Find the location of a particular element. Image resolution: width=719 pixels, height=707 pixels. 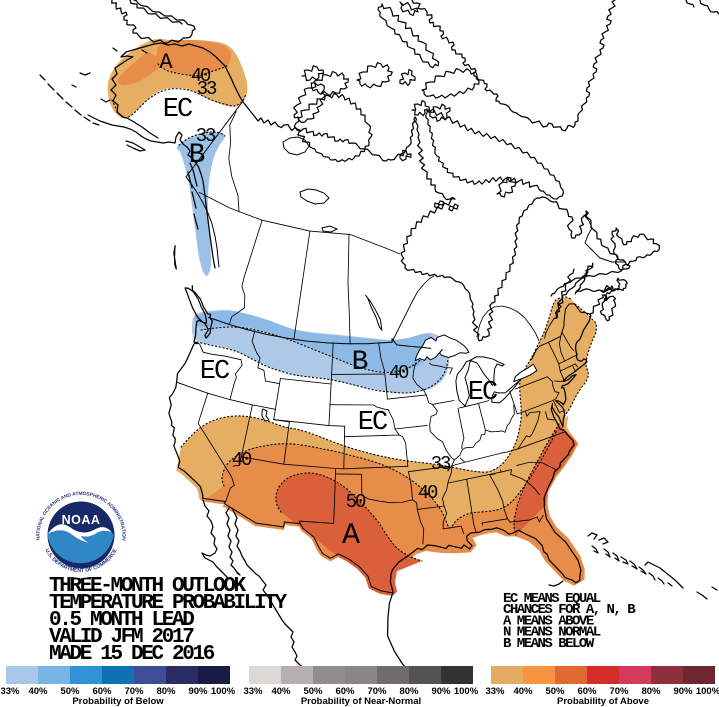

svg-text: A MEANS ABOVE is located at coordinates (548, 621).